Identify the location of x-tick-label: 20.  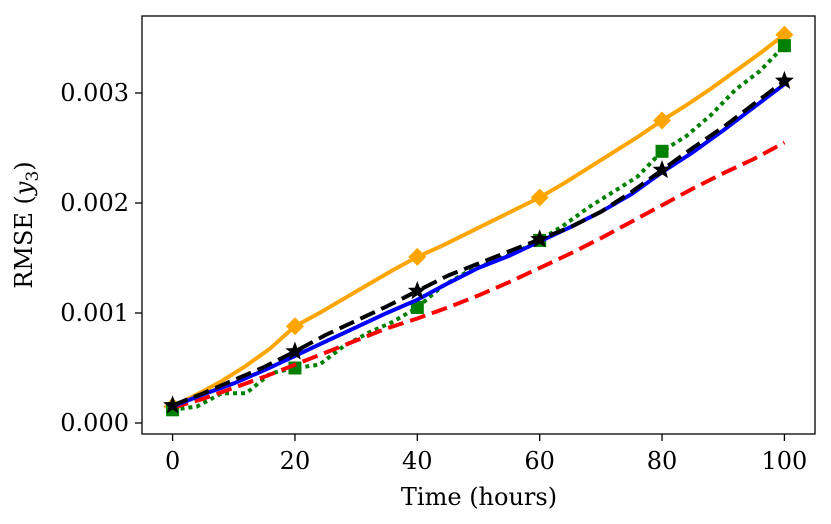
(295, 461).